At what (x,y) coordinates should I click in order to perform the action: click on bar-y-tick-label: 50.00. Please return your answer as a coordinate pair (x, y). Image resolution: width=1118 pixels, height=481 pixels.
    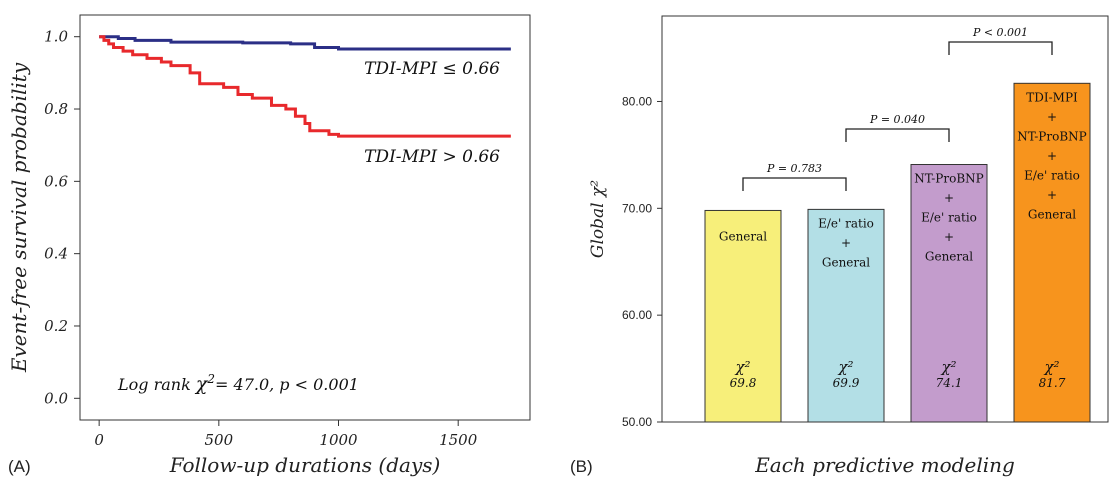
    Looking at the image, I should click on (637, 422).